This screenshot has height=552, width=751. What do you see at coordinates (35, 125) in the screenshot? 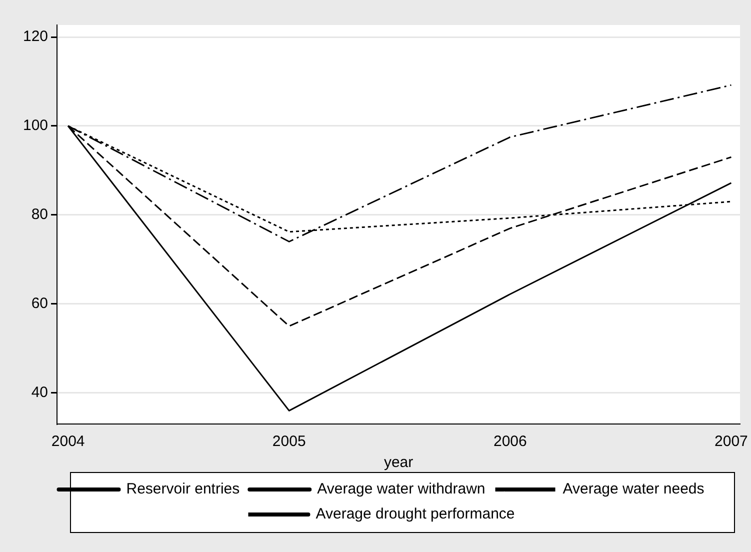
I see `y-tick-label: 100` at bounding box center [35, 125].